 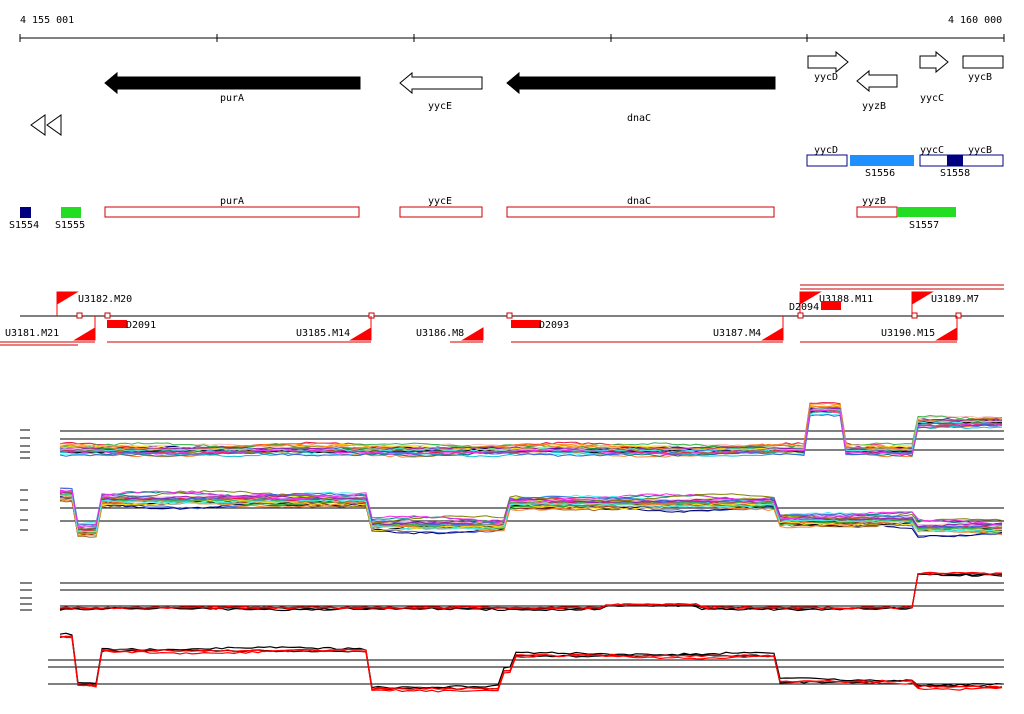 What do you see at coordinates (24, 225) in the screenshot?
I see `segment-label-S1554: S1554` at bounding box center [24, 225].